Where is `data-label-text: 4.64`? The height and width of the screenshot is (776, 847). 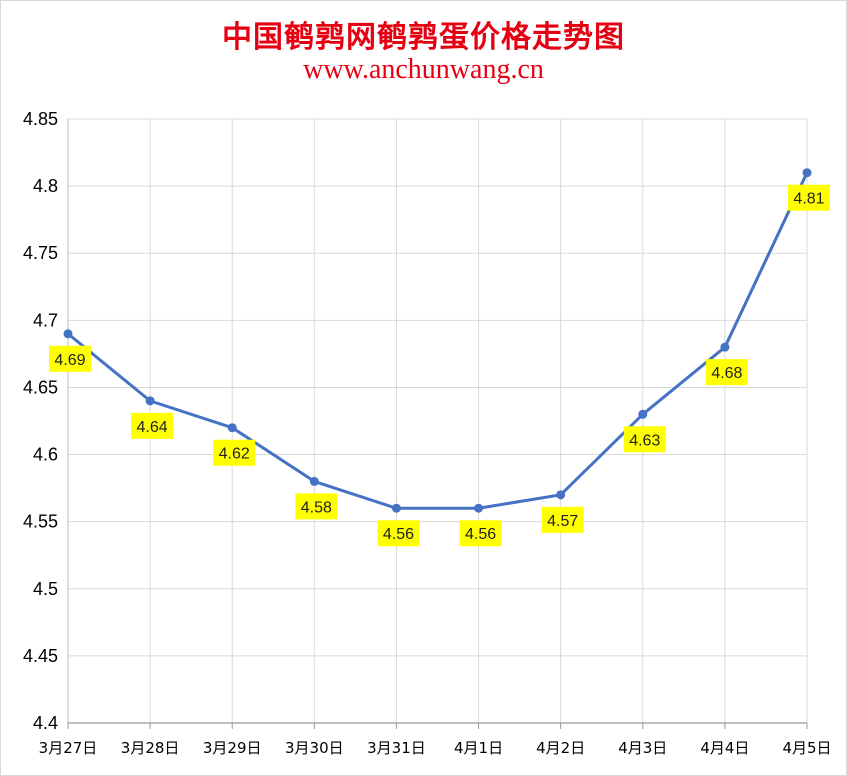
data-label-text: 4.64 is located at coordinates (152, 427).